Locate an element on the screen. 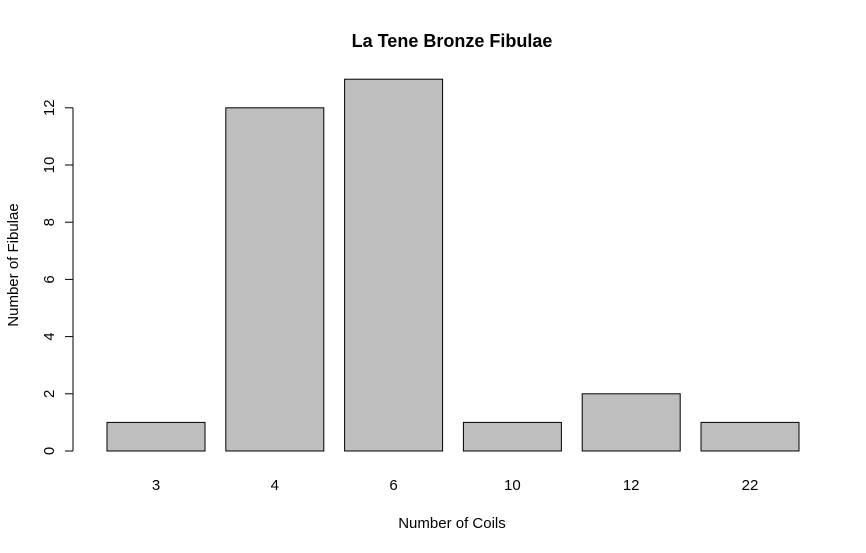  y-tick-label-12: 12 is located at coordinates (49, 107).